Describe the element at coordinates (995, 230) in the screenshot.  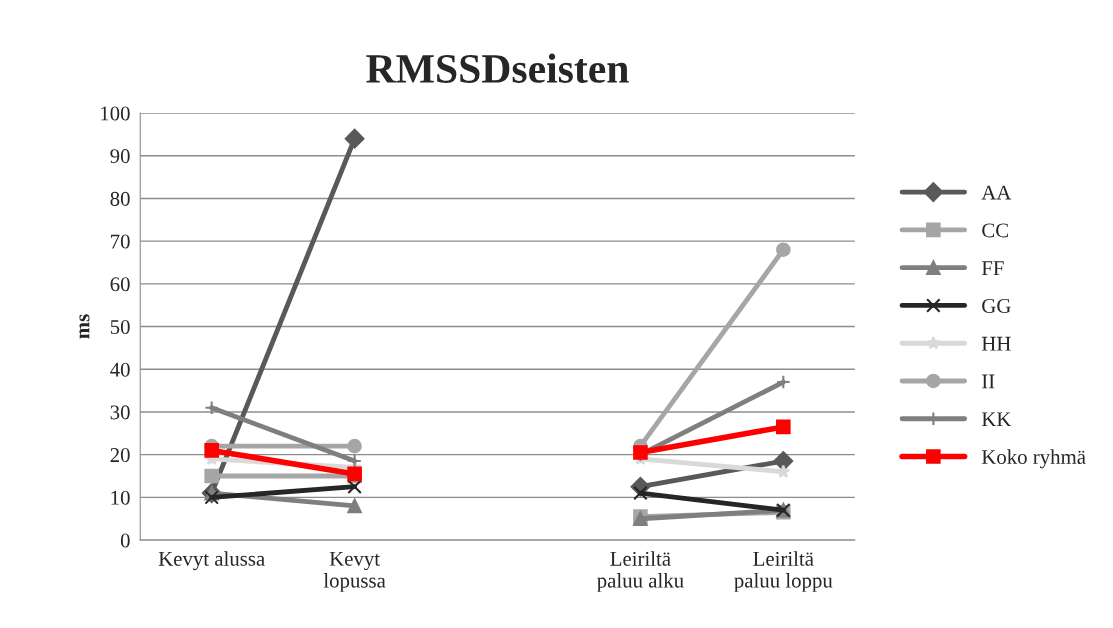
I see `legend-label: CC` at that location.